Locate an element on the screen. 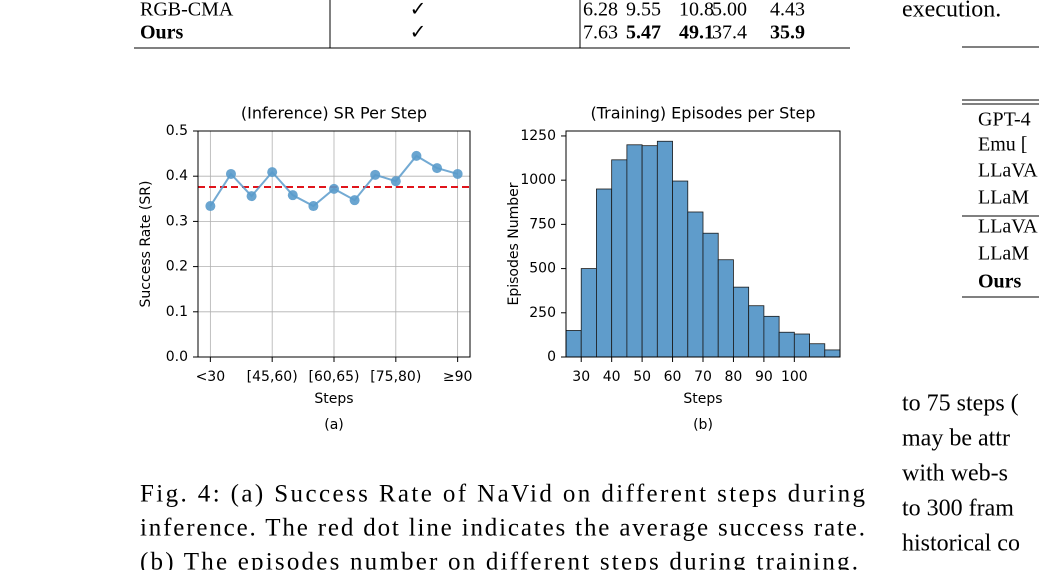  x-tick-label: [60,65) is located at coordinates (333, 377).